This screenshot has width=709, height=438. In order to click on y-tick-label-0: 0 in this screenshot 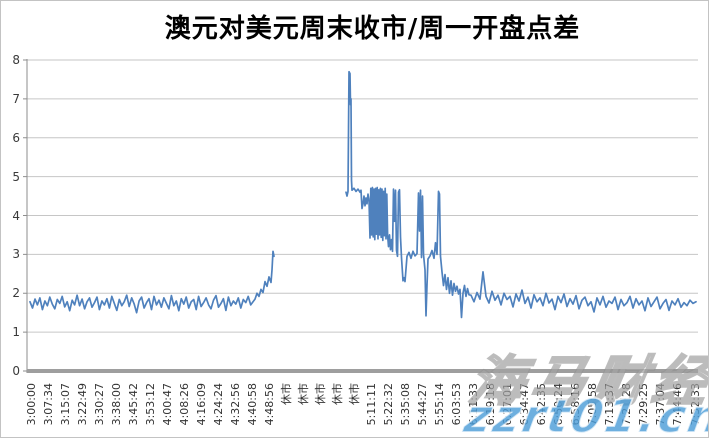, I will do `click(16, 371)`.